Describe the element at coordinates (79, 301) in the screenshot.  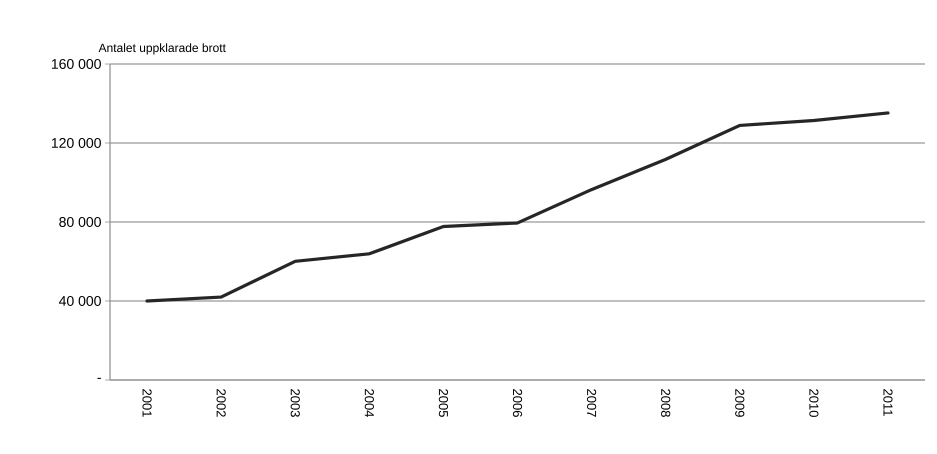
I see `y-tick-label: 40 000` at that location.